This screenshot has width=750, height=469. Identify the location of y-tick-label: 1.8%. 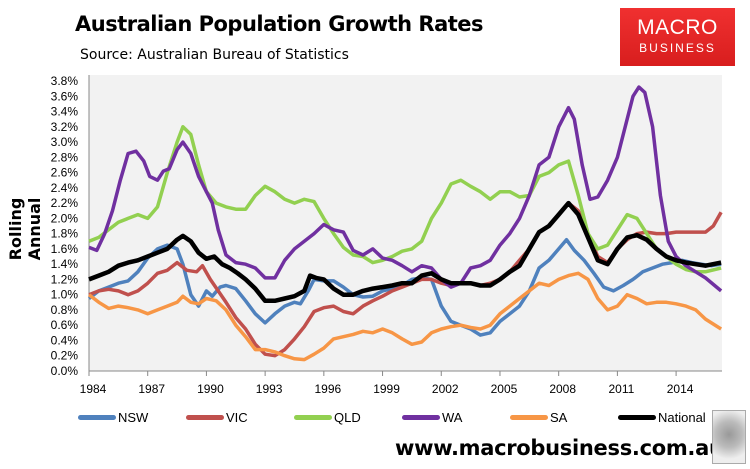
(65, 234).